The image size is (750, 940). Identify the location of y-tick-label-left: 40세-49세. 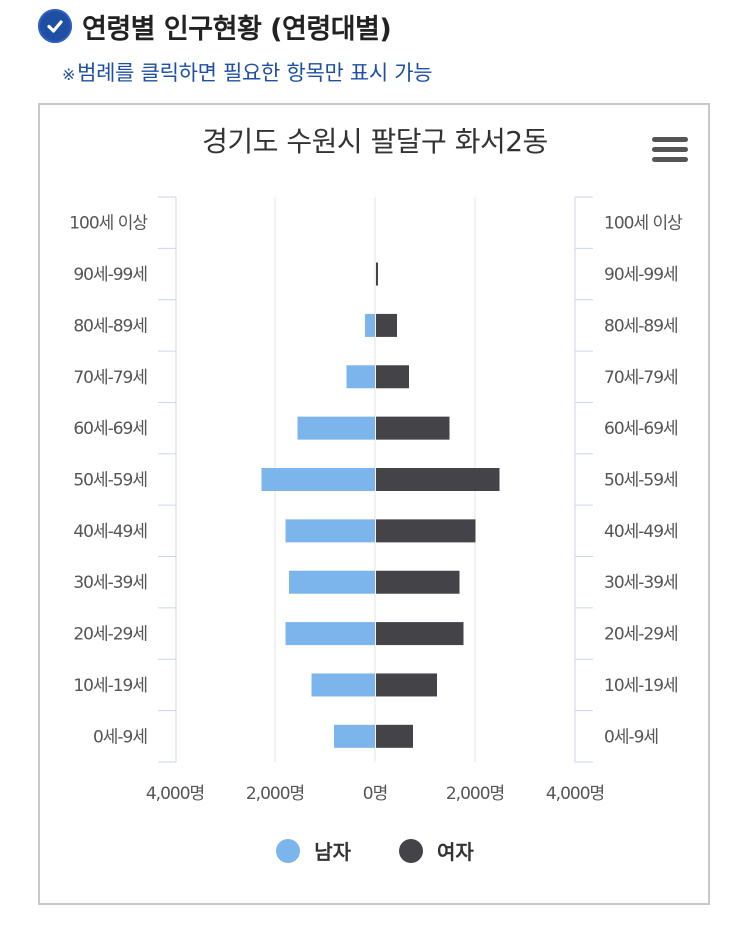
(110, 532).